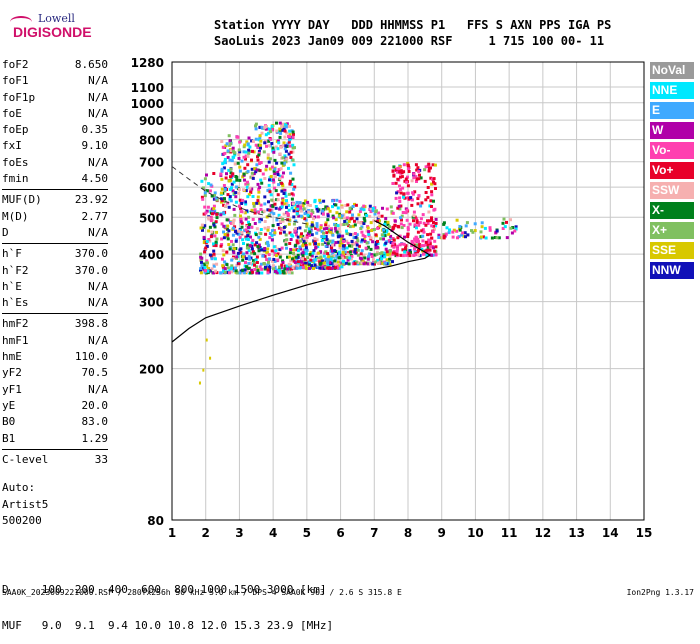  I want to click on param-name: h`F2, so click(15, 270).